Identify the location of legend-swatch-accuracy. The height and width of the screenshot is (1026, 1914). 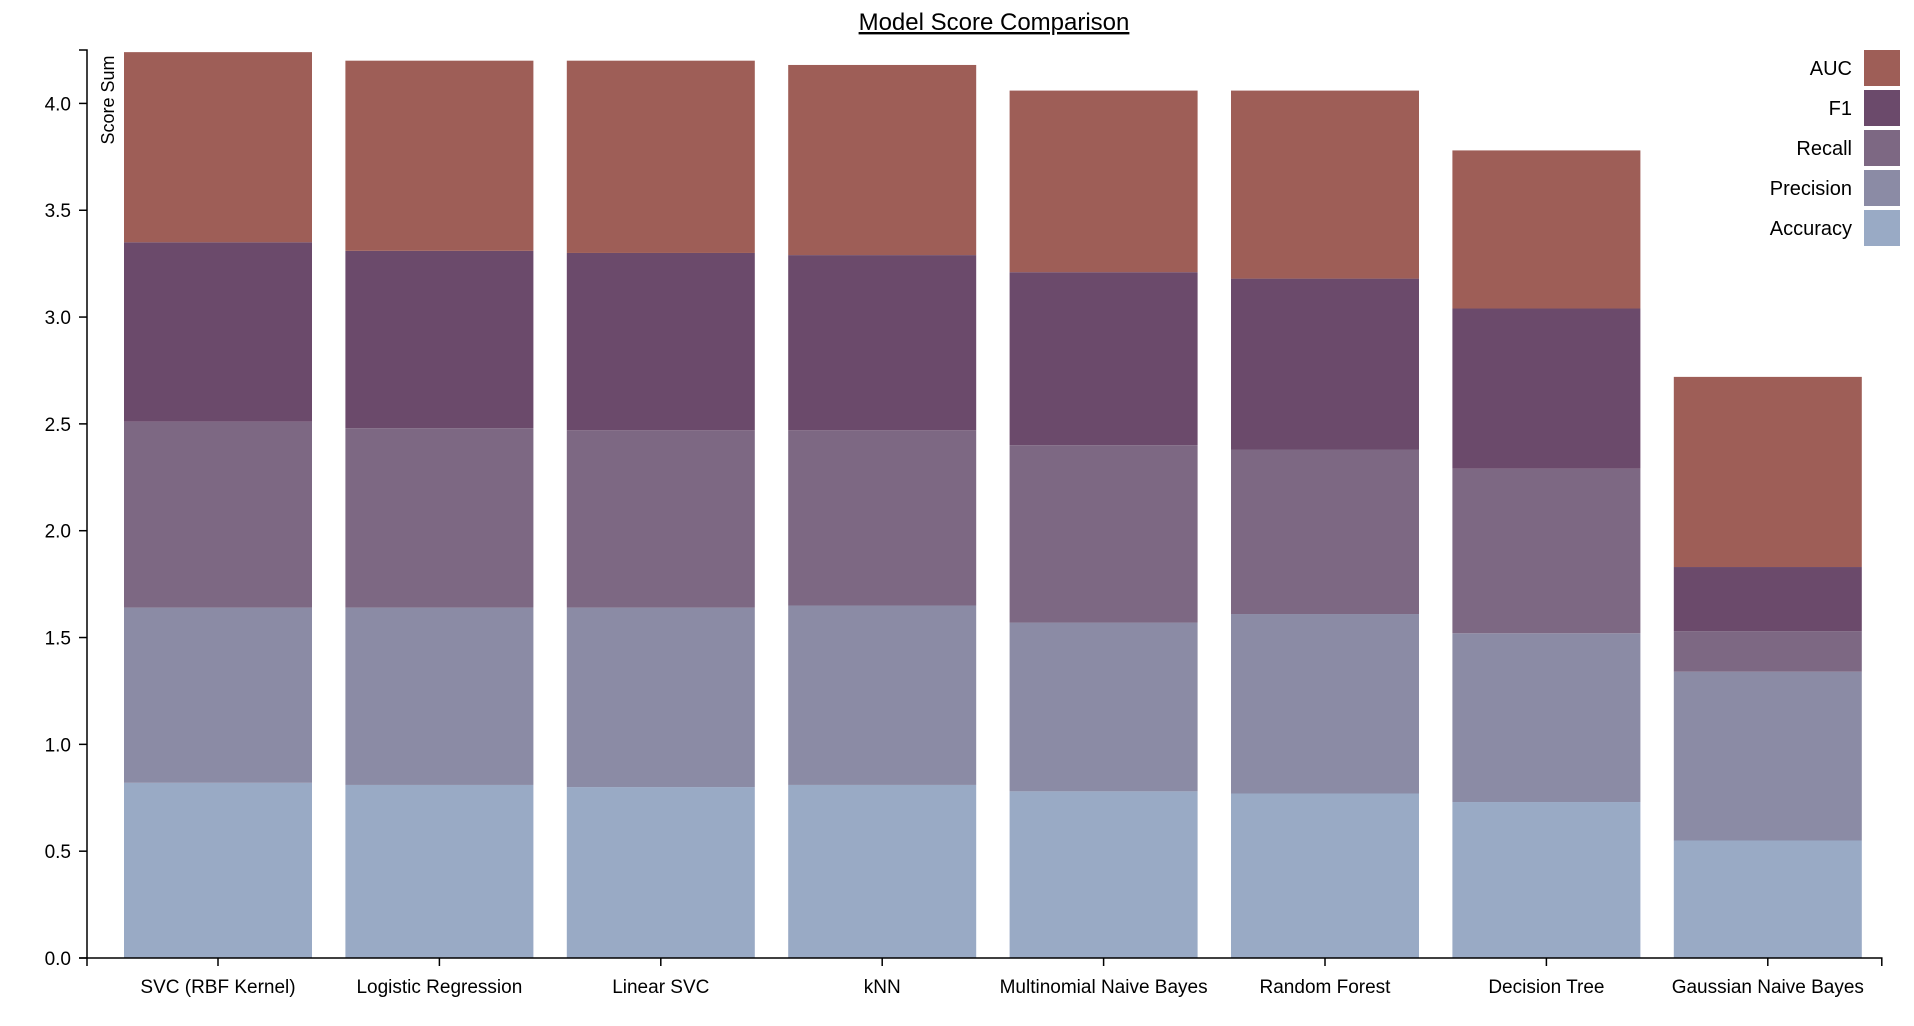
(1882, 228).